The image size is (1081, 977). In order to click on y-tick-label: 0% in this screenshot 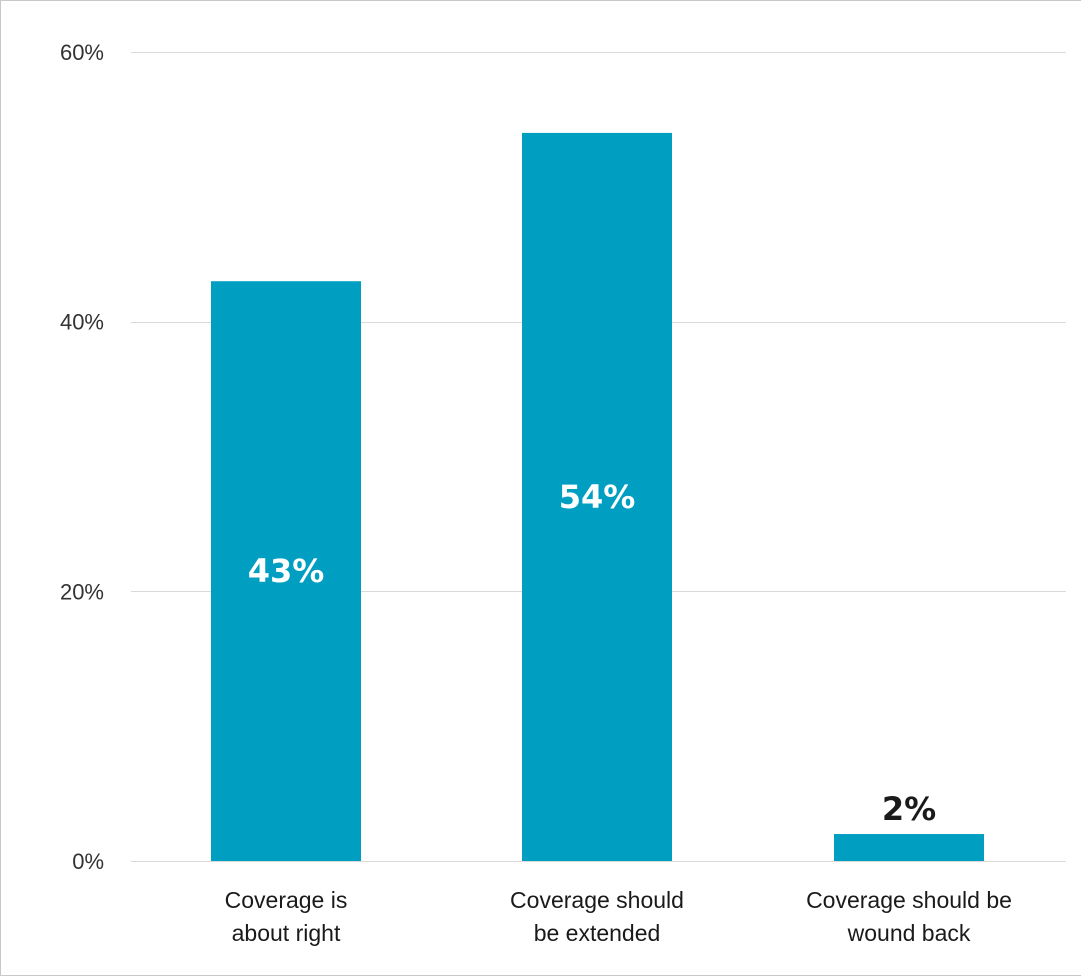, I will do `click(88, 861)`.